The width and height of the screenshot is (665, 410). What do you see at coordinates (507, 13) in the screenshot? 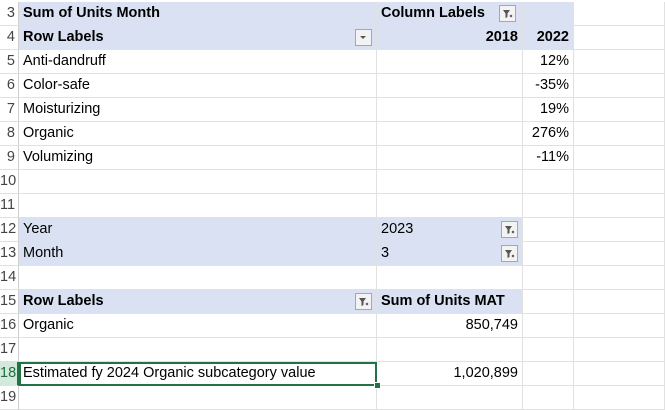
I see `column-labels-filter-button` at bounding box center [507, 13].